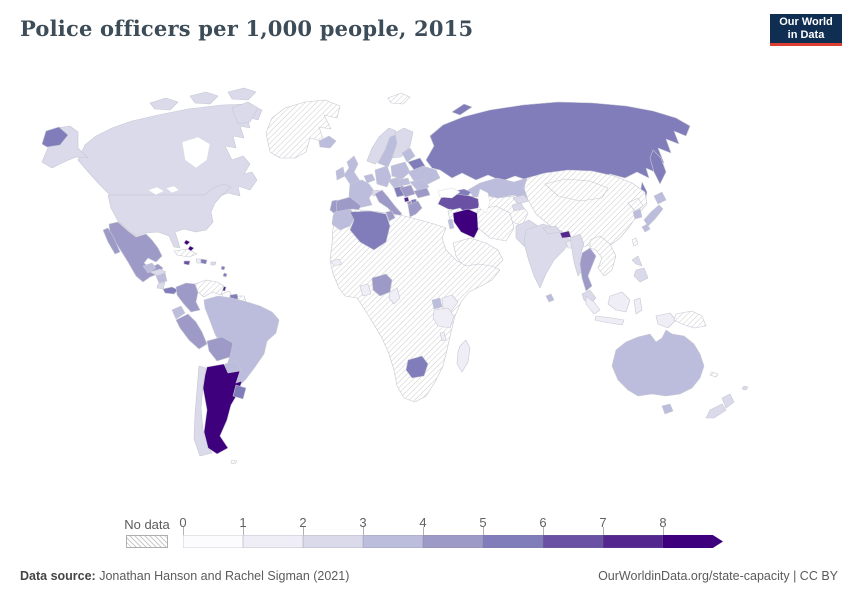  I want to click on country-bhutan, so click(565, 234).